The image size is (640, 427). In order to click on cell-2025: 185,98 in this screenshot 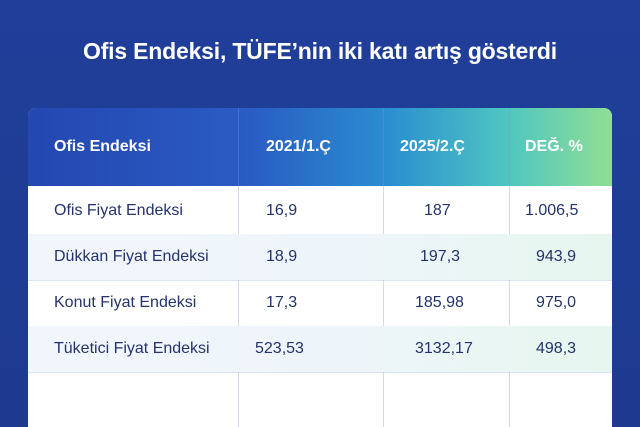, I will do `click(439, 302)`.